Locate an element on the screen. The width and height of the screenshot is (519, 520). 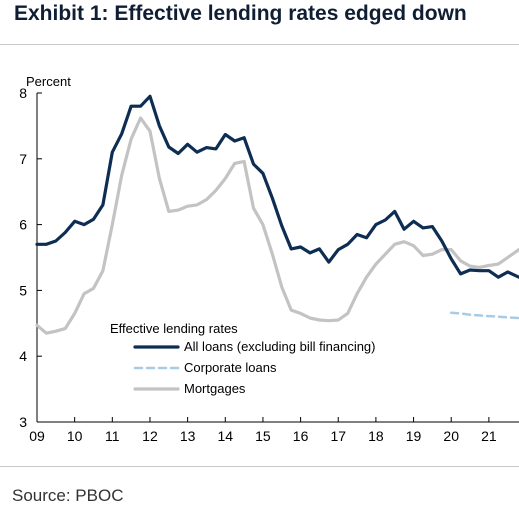
y-tick-label: 5 is located at coordinates (23, 290).